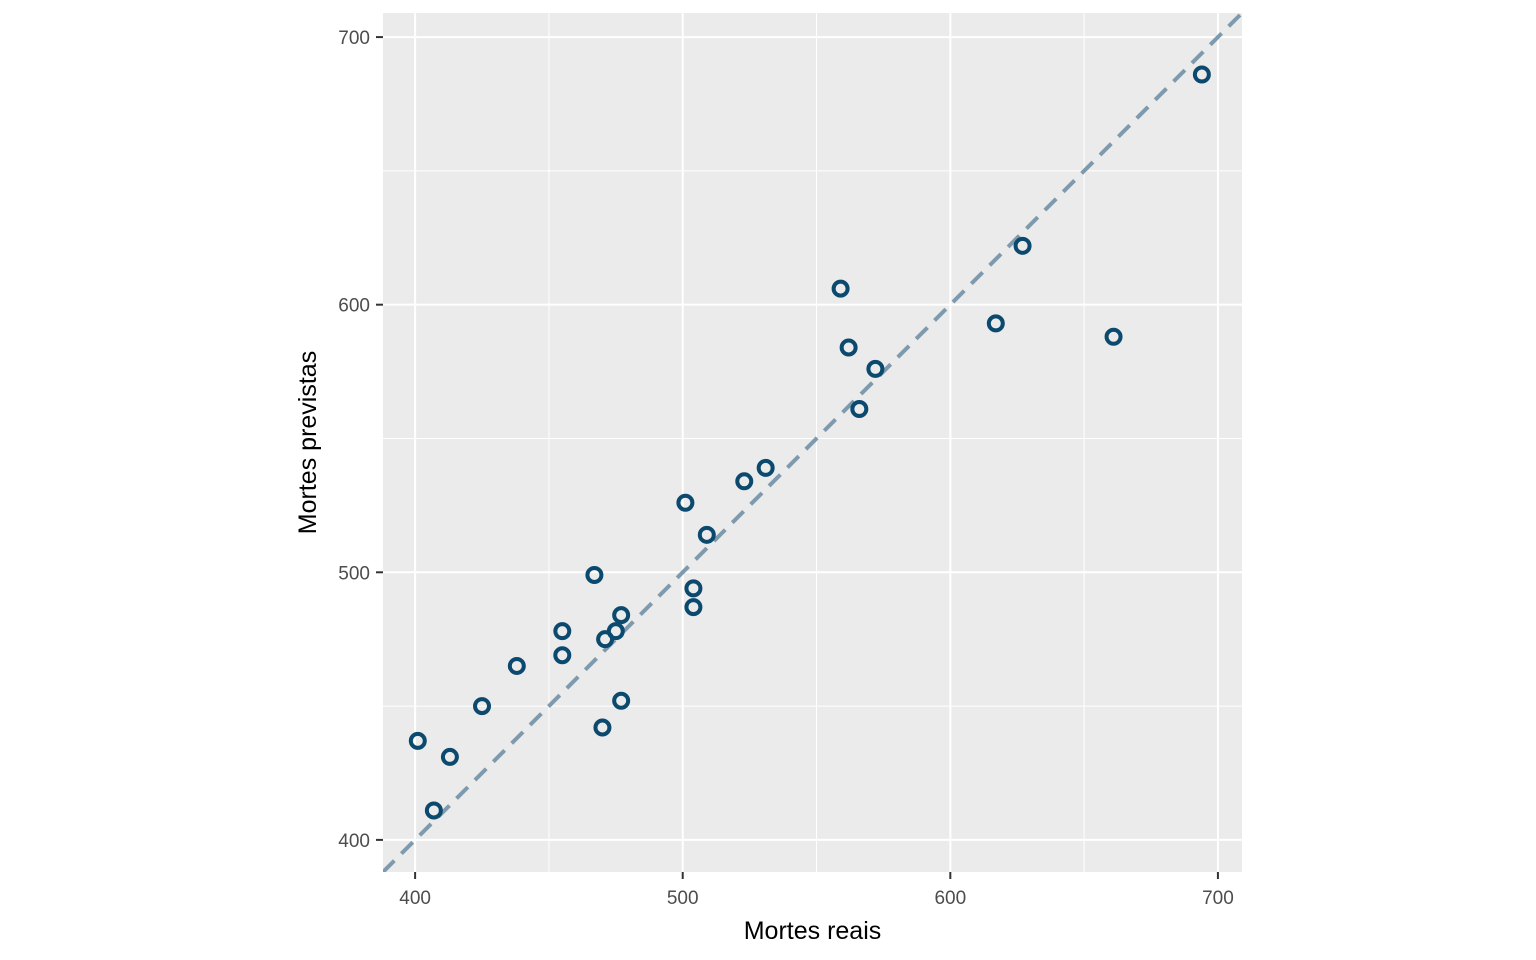 This screenshot has width=1536, height=960. What do you see at coordinates (360, 440) in the screenshot?
I see `y-axis: 400 500 600 700` at bounding box center [360, 440].